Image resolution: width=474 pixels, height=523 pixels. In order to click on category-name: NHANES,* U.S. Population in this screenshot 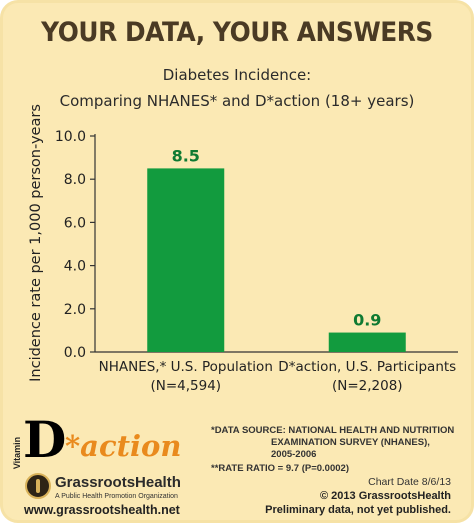, I will do `click(185, 367)`.